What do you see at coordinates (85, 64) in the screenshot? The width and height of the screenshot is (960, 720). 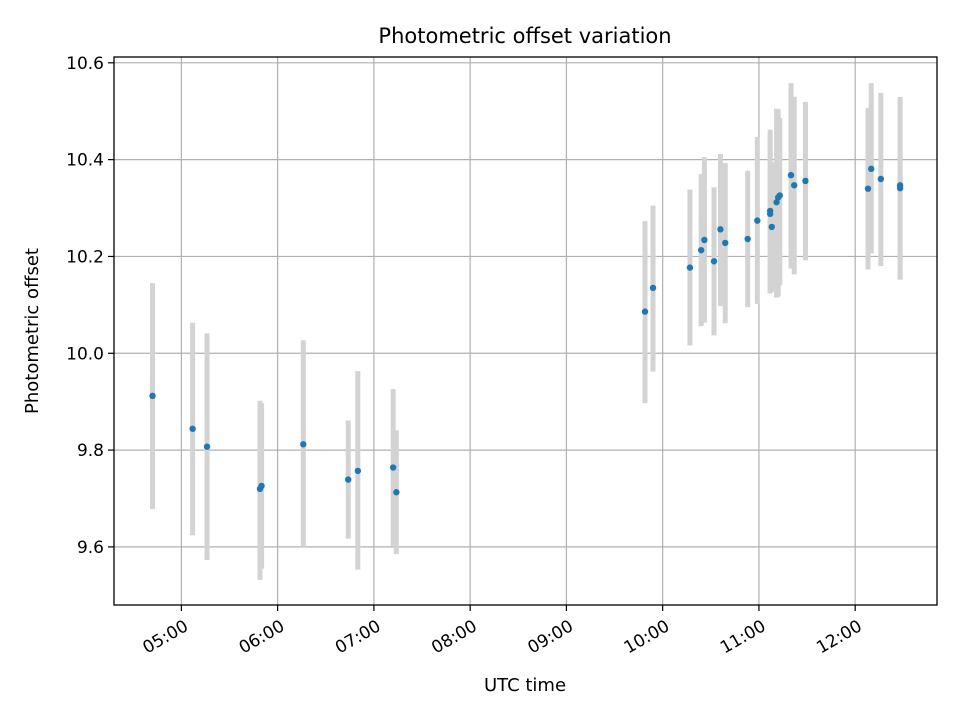 I see `y-tick-label: 10.6` at bounding box center [85, 64].